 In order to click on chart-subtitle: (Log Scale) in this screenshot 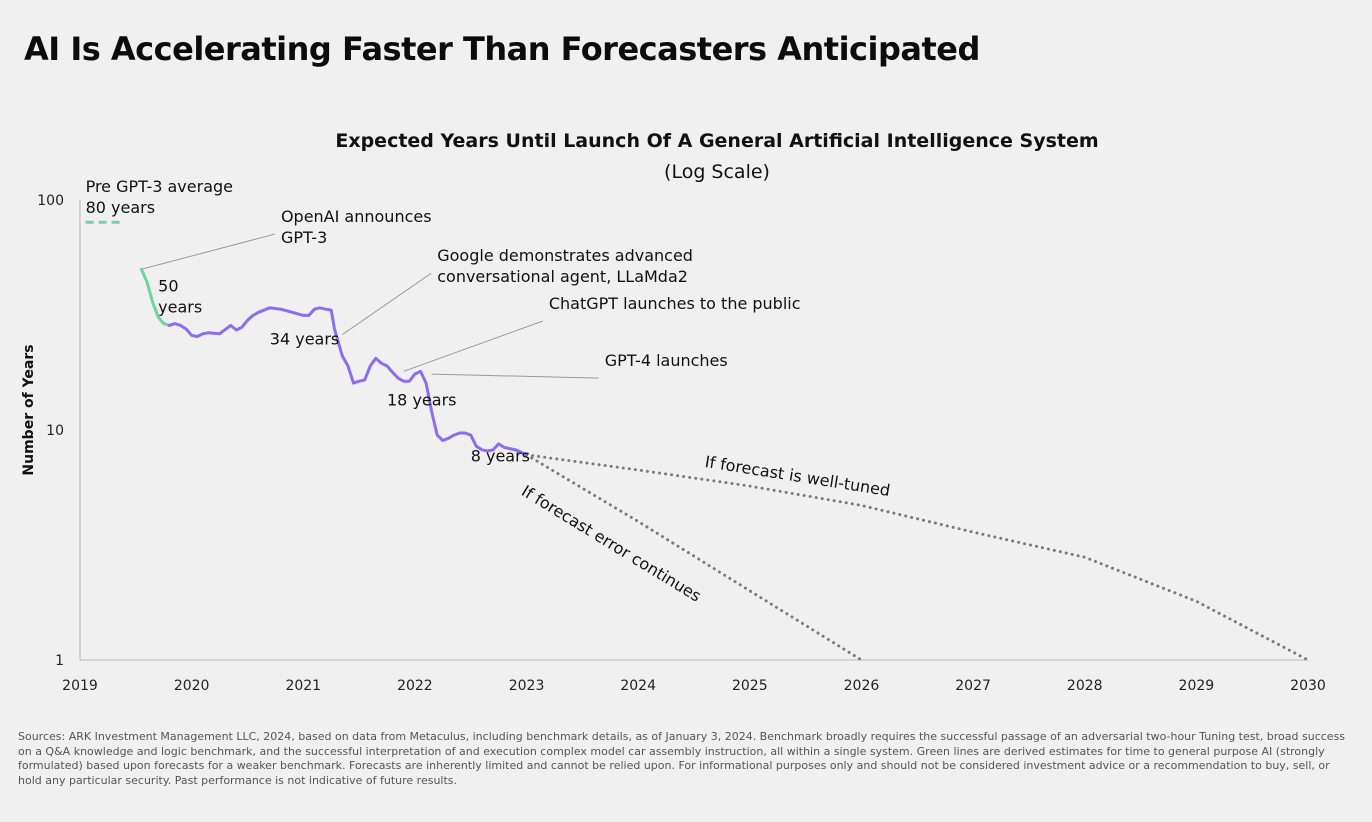, I will do `click(717, 172)`.